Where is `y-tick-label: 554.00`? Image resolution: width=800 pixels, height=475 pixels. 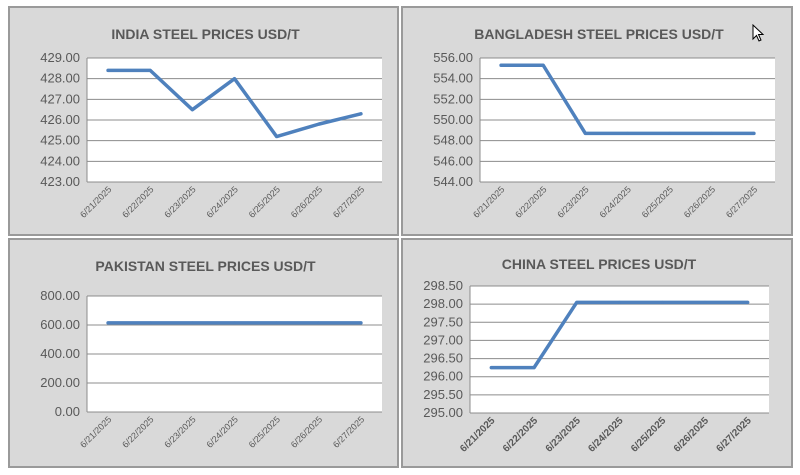 y-tick-label: 554.00 is located at coordinates (453, 78).